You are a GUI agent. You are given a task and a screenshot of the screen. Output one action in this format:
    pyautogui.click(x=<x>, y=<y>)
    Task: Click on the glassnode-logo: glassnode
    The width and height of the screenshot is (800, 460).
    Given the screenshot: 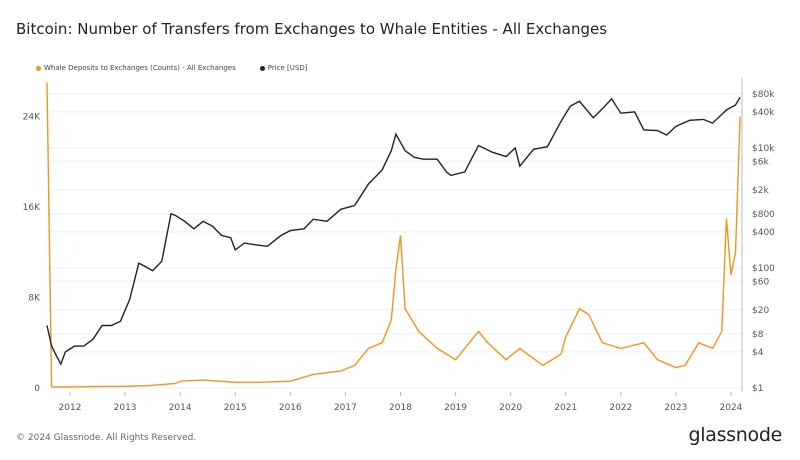 What is the action you would take?
    pyautogui.click(x=735, y=435)
    